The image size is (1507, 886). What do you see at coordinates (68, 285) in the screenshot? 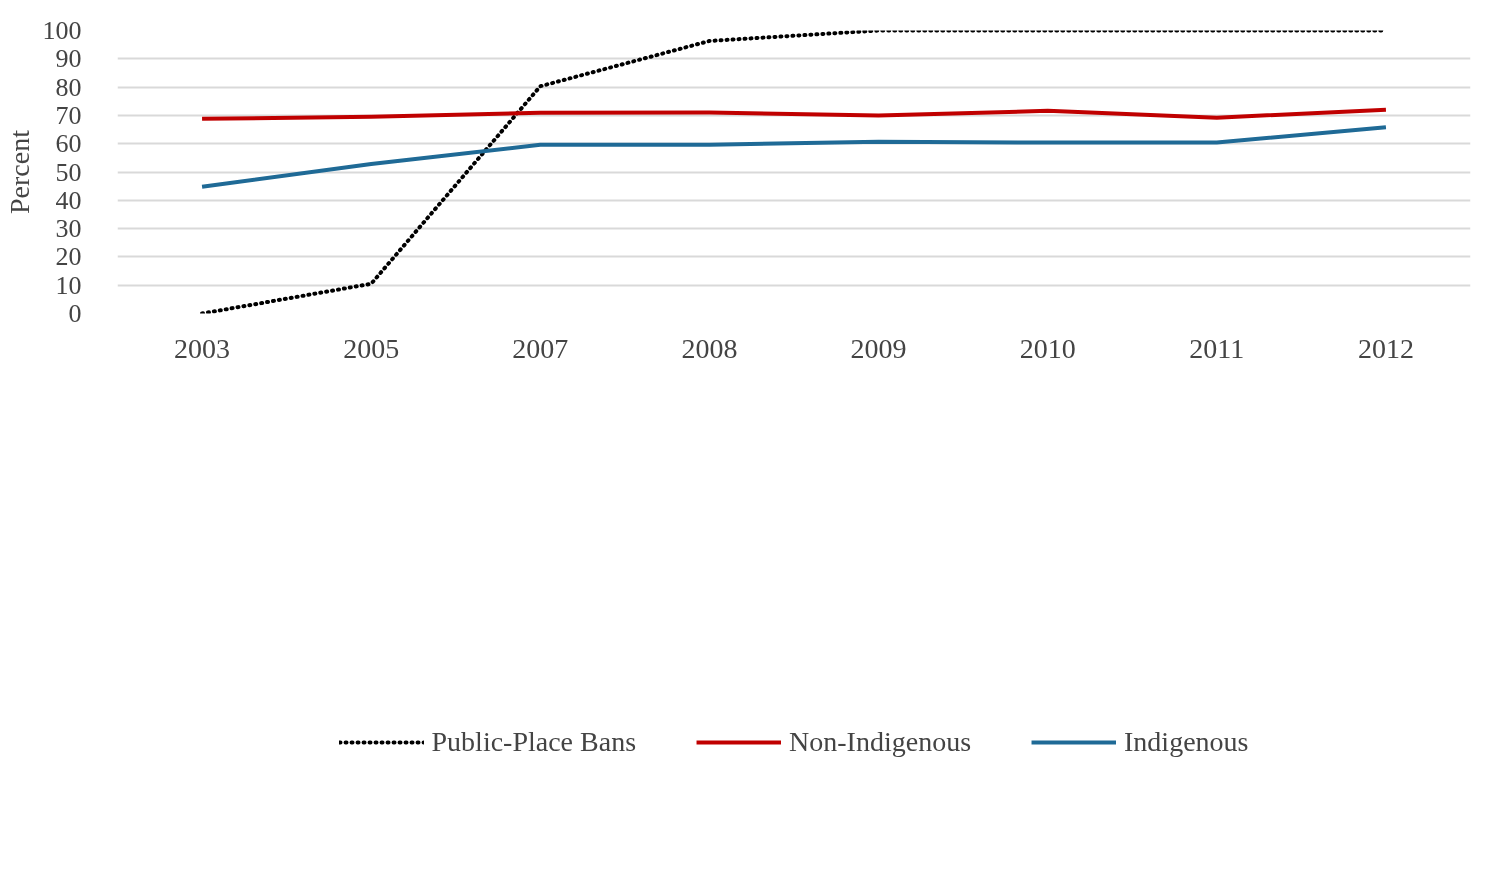
I see `y-tick-label: 10` at bounding box center [68, 285].